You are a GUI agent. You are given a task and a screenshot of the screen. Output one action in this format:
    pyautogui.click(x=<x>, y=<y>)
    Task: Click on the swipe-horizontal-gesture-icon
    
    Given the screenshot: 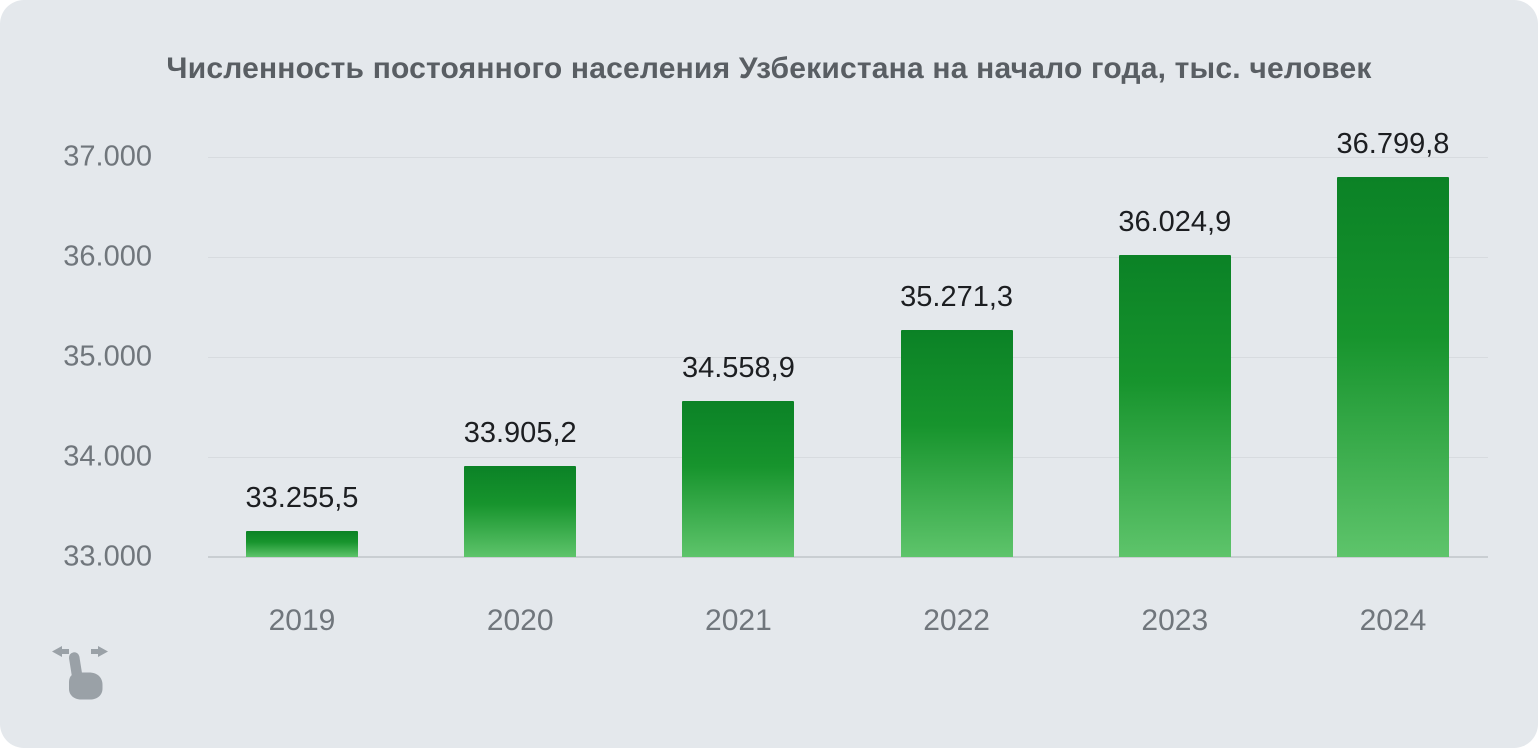 What is the action you would take?
    pyautogui.click(x=80, y=673)
    